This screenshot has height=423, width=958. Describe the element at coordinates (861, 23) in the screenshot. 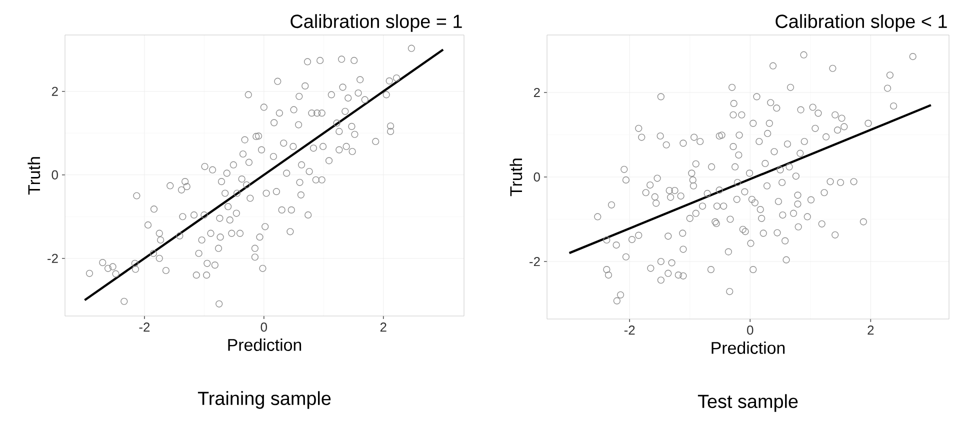

I see `chart-title: Calibration slope < 1` at that location.